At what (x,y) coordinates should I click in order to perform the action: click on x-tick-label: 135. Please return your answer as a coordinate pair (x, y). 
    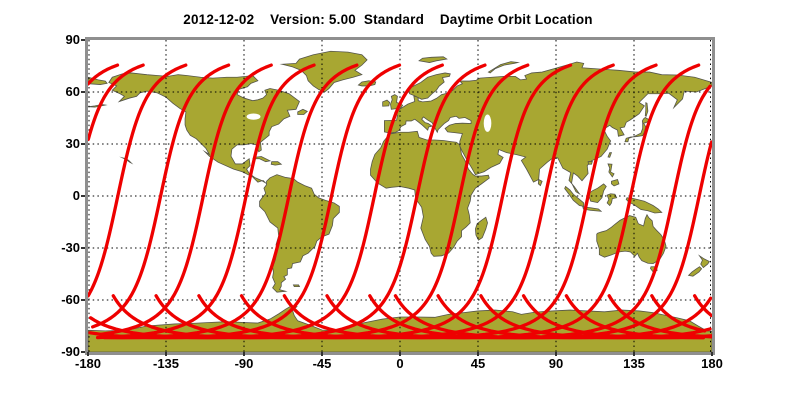
    Looking at the image, I should click on (634, 363).